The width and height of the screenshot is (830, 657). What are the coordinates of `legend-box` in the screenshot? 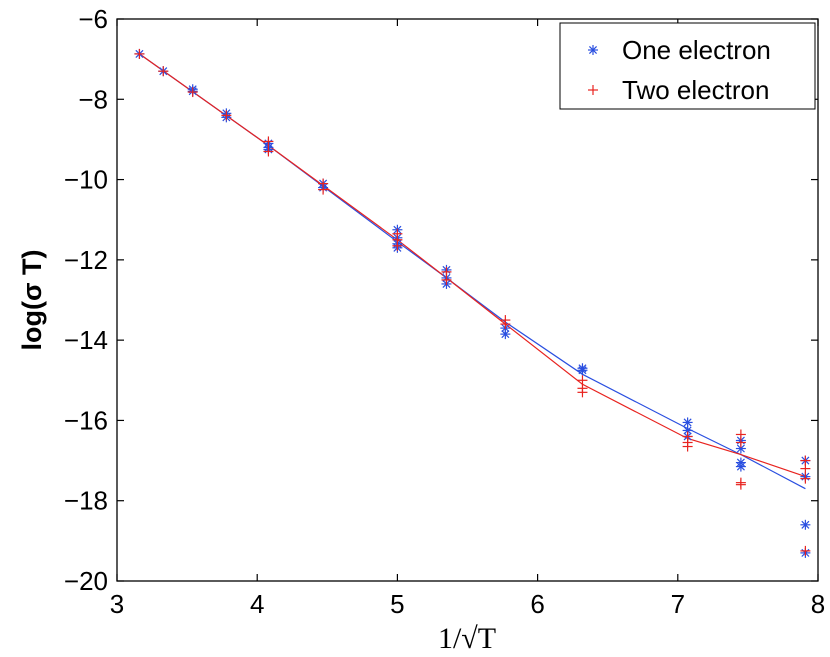 It's located at (687, 66).